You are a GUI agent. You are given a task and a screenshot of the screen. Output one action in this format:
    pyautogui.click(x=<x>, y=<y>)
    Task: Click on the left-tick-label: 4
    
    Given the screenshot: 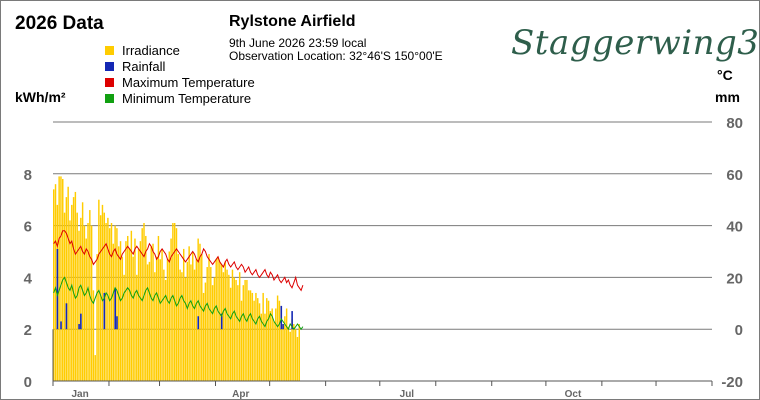 What is the action you would take?
    pyautogui.click(x=28, y=278)
    